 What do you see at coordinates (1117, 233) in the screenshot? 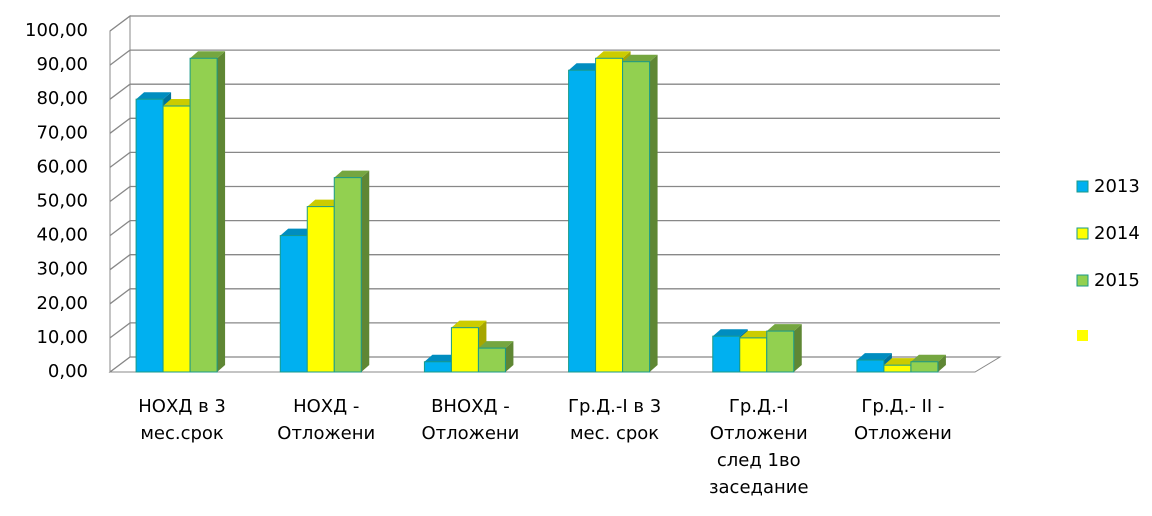
I see `legend-label: 2014` at bounding box center [1117, 233].